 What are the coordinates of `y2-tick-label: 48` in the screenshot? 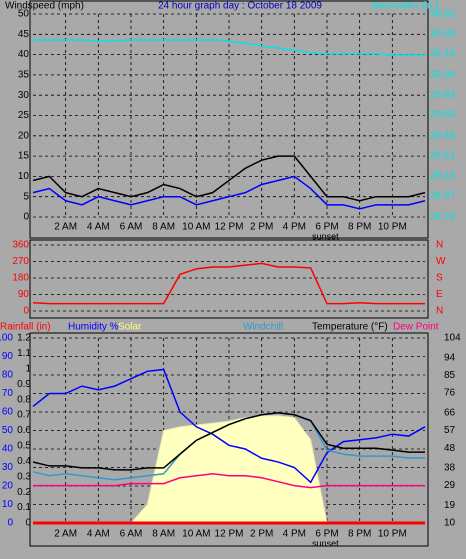 It's located at (450, 448).